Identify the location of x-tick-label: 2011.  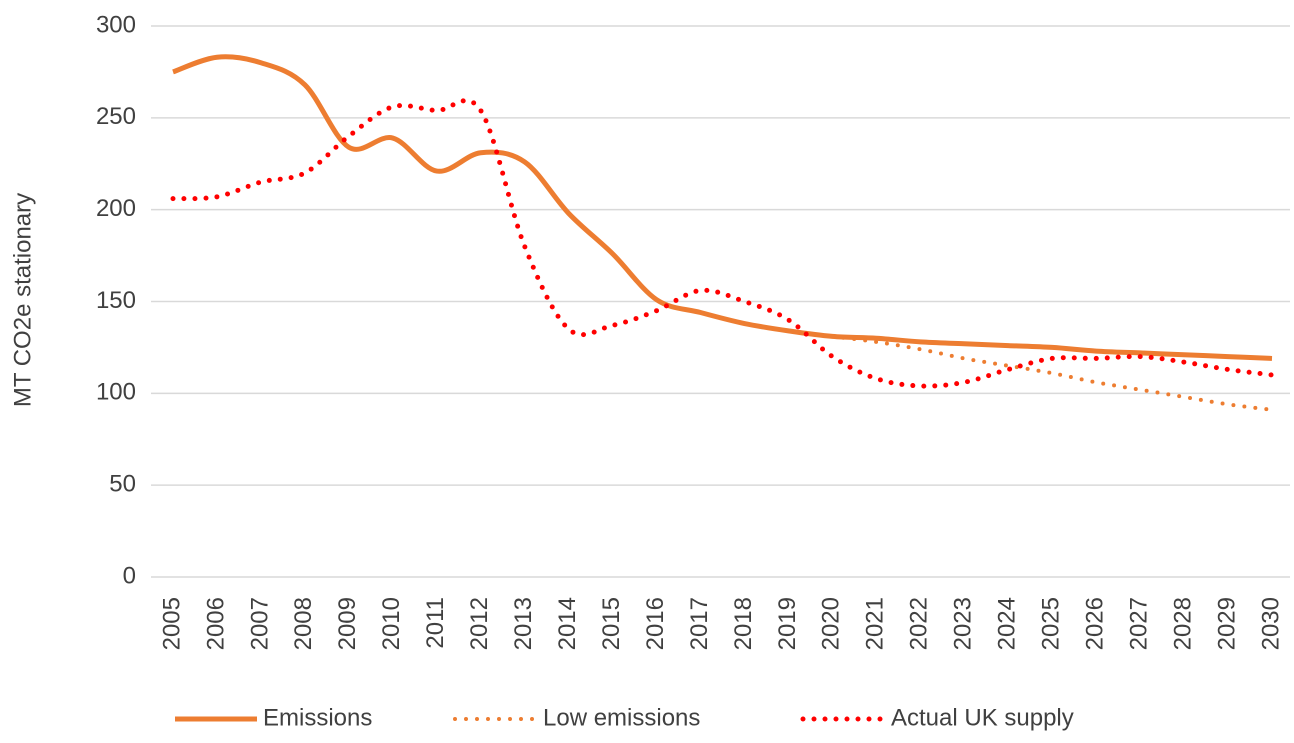
(435, 623).